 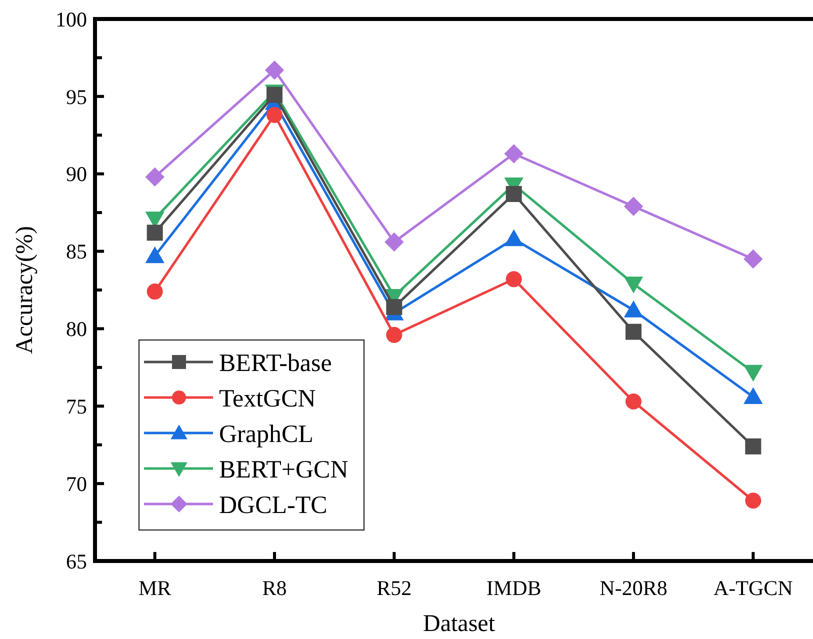 What do you see at coordinates (76, 561) in the screenshot?
I see `y-tick-label: 65` at bounding box center [76, 561].